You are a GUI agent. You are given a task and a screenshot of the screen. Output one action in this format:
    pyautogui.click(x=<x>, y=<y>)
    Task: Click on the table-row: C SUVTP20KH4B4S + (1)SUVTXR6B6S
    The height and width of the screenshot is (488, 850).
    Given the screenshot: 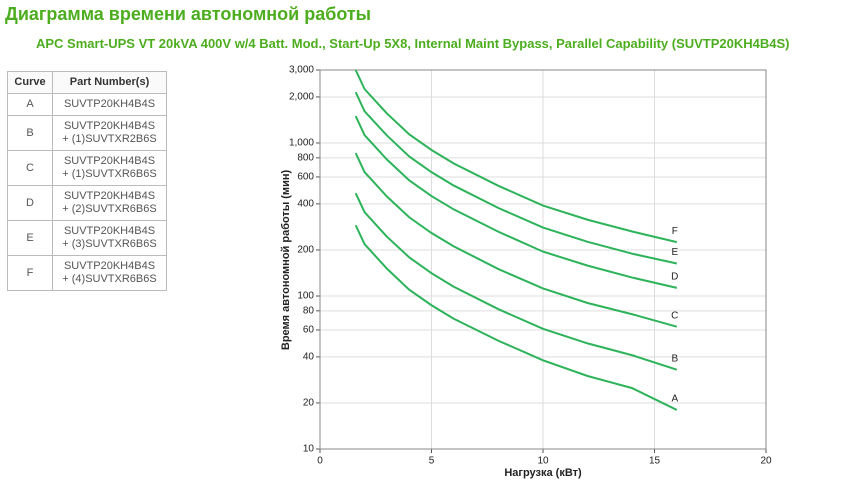 What is the action you would take?
    pyautogui.click(x=87, y=168)
    